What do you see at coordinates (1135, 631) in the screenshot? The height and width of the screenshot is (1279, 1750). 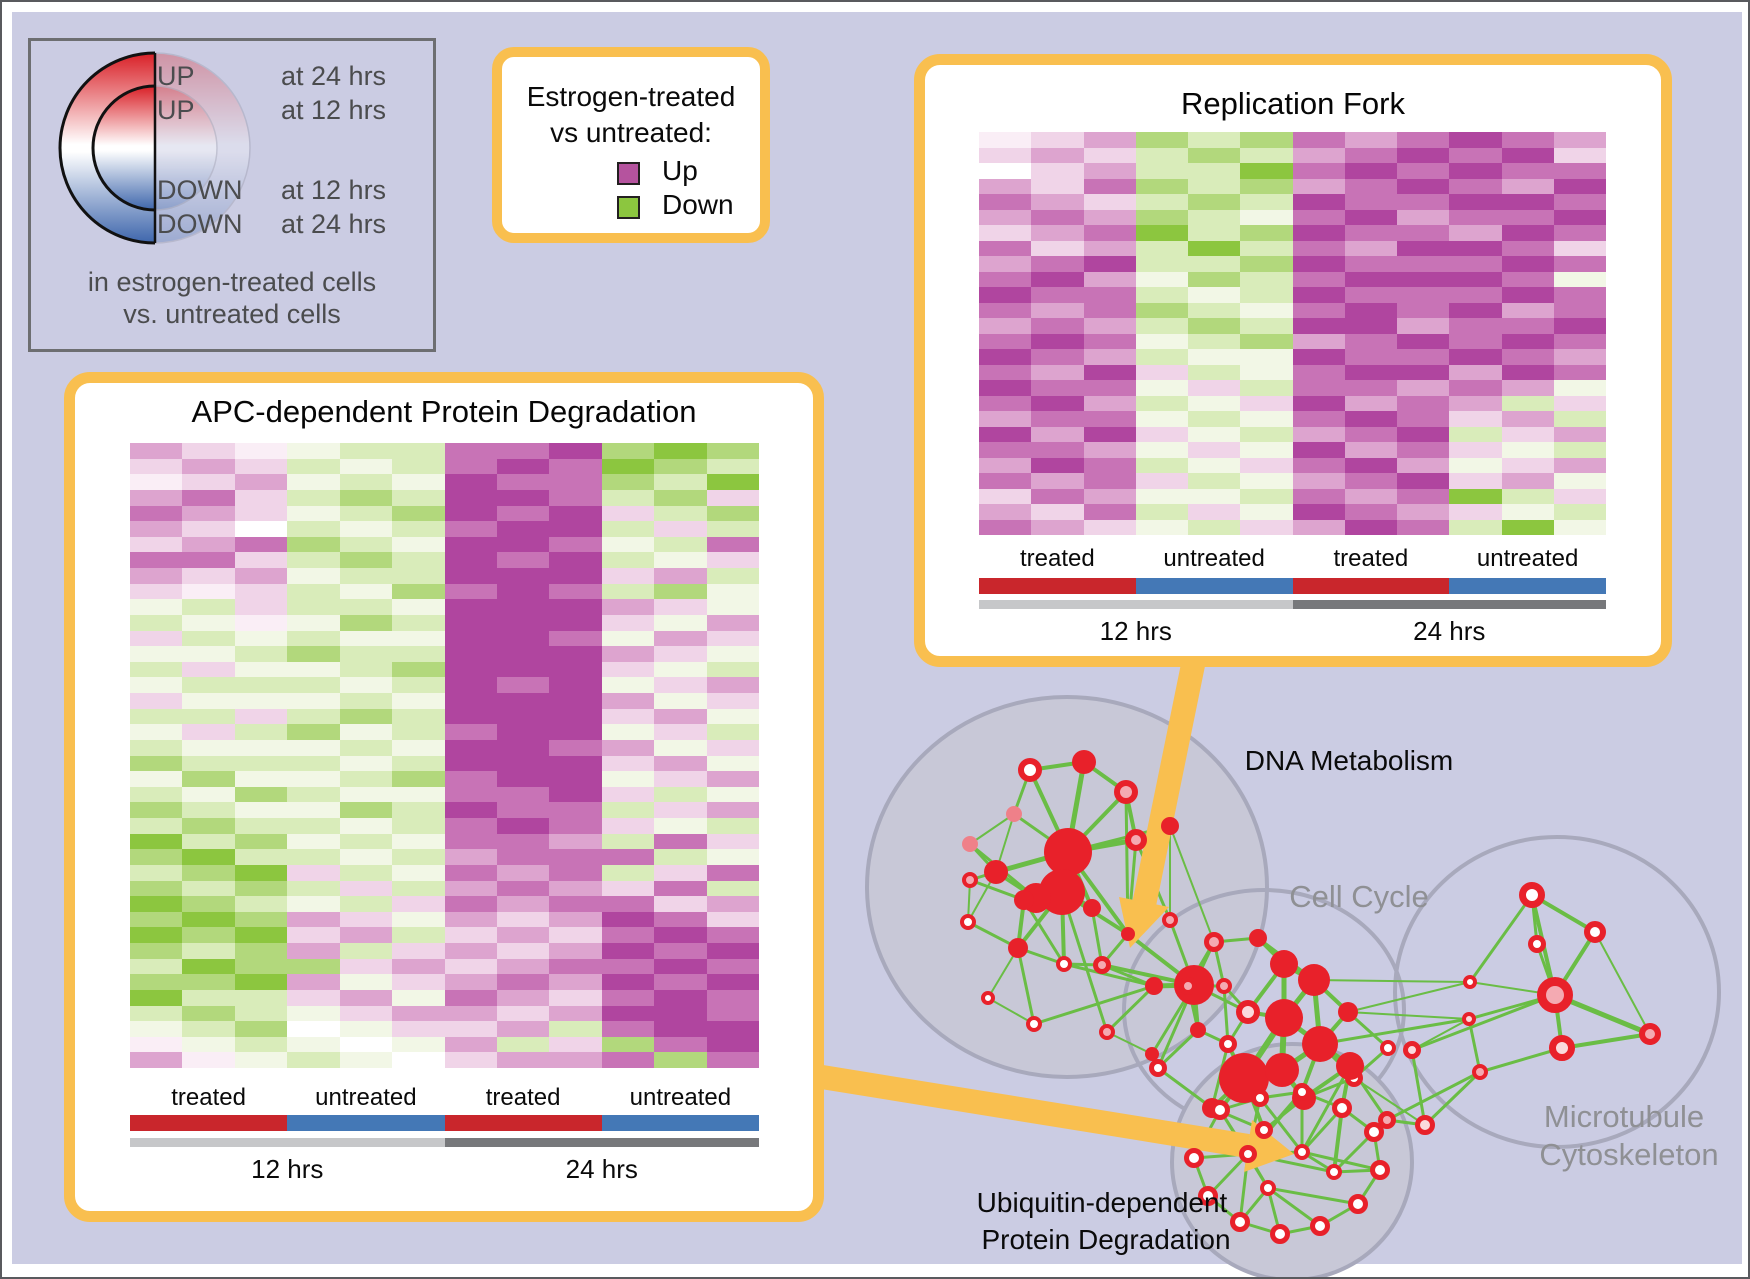 I see `time-label-12hrs: 12 hrs` at bounding box center [1135, 631].